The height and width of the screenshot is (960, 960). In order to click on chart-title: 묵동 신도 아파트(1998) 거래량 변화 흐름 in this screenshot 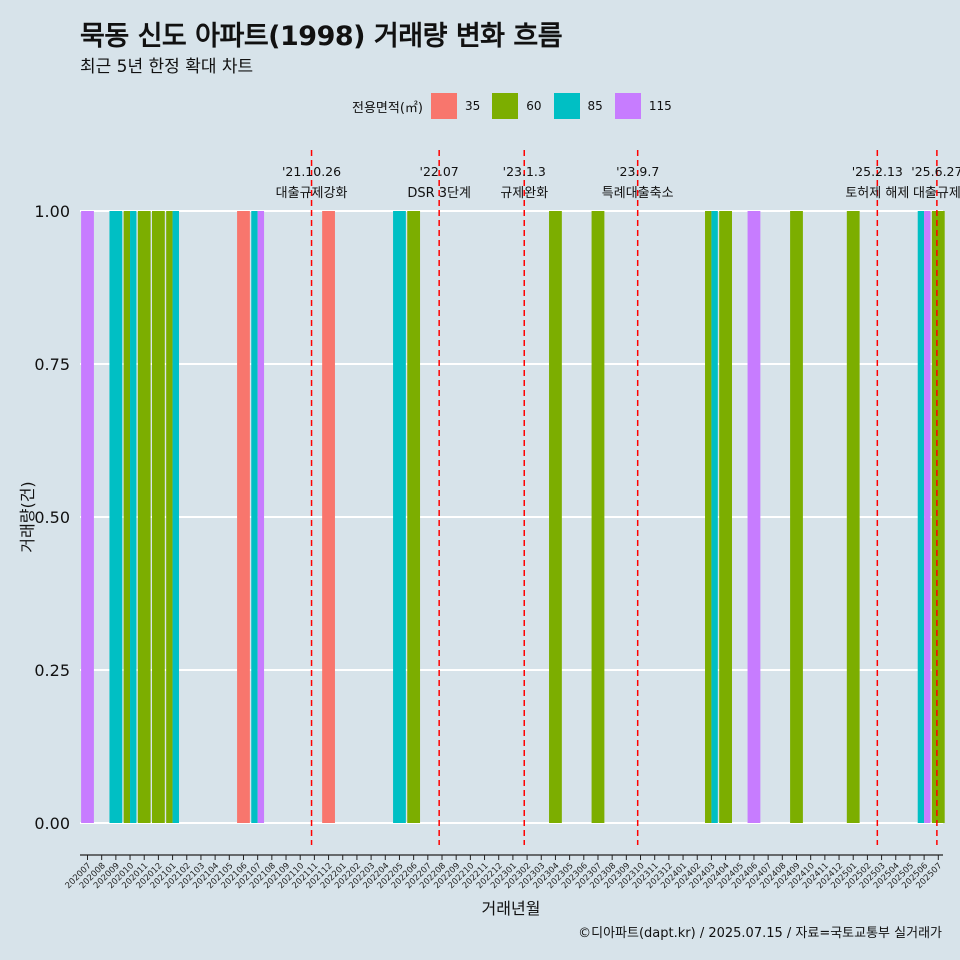, I will do `click(321, 36)`.